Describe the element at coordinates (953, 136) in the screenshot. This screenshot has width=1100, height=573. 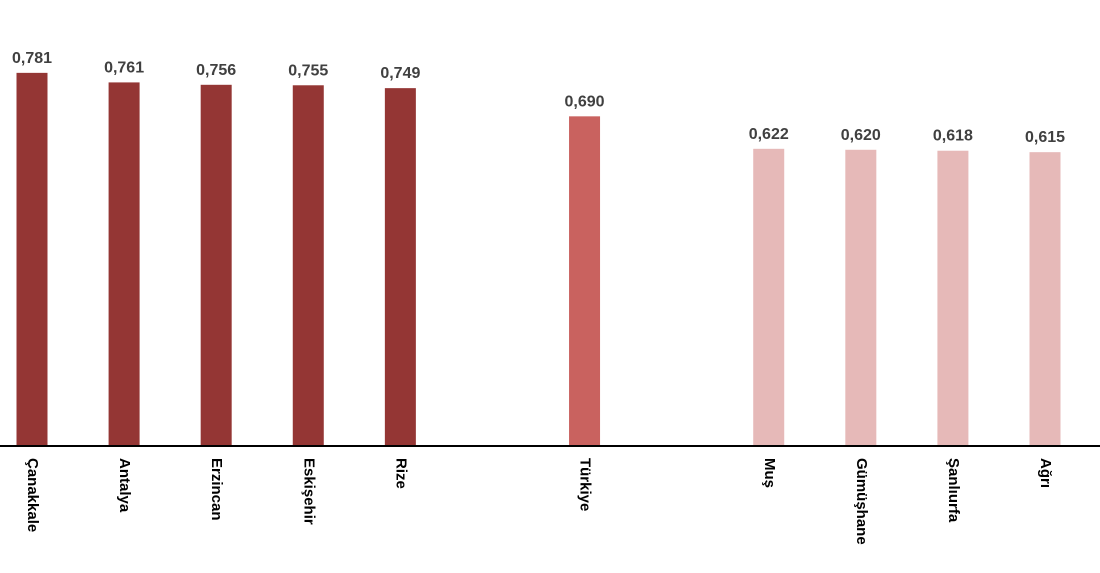
I see `value-label: 0,618` at that location.